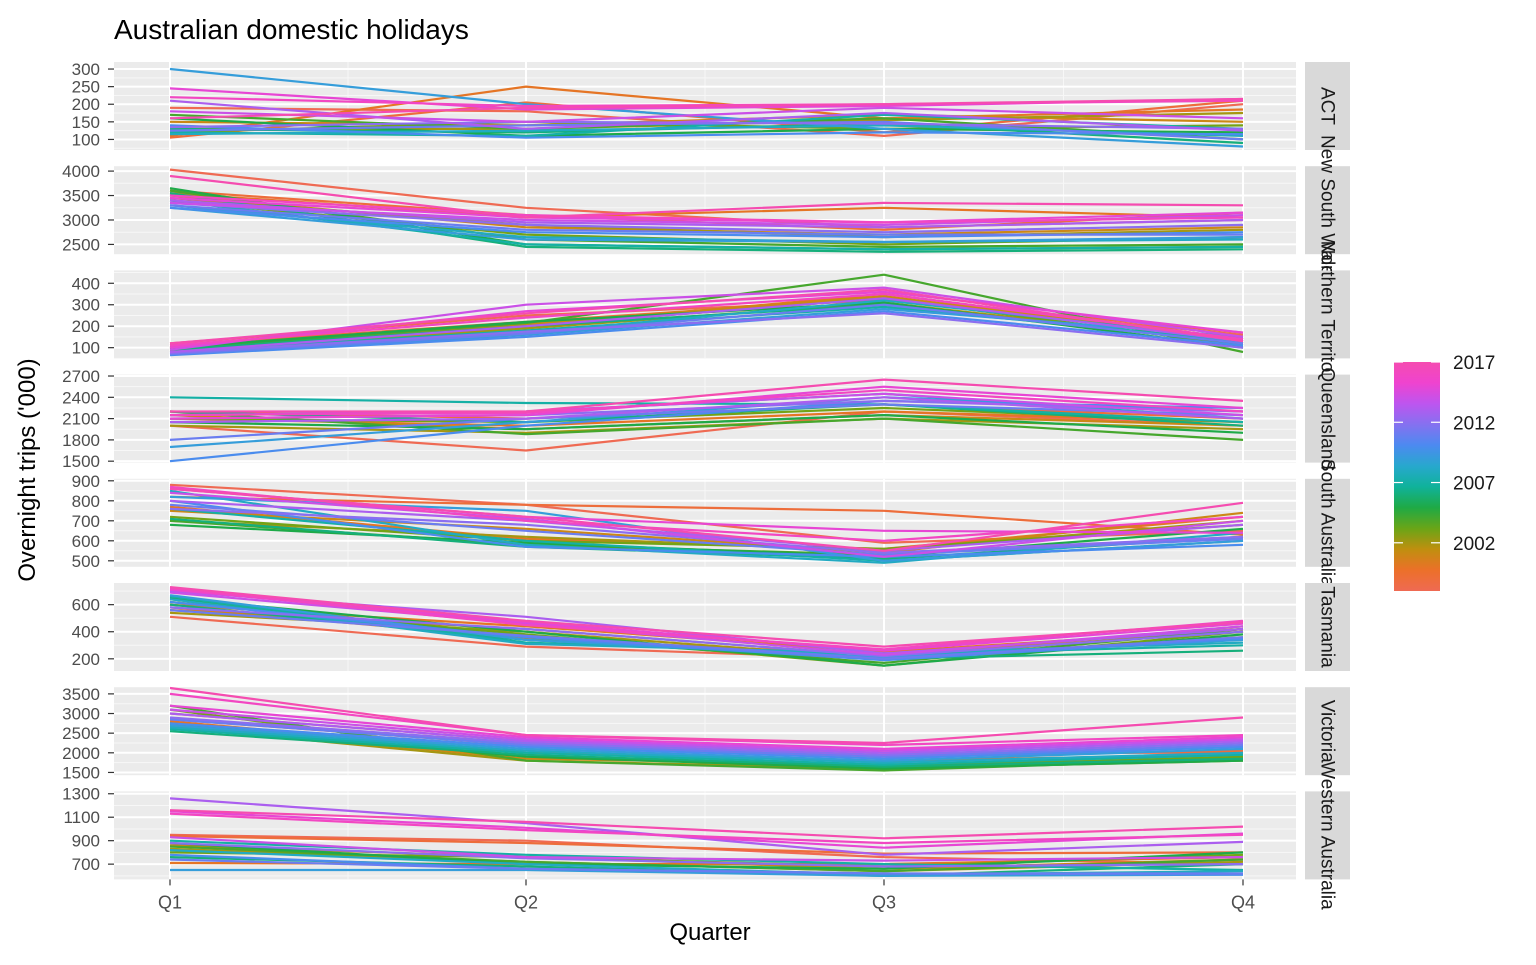 The image size is (1536, 965). I want to click on facet-strip-label: ACT, so click(1327, 106).